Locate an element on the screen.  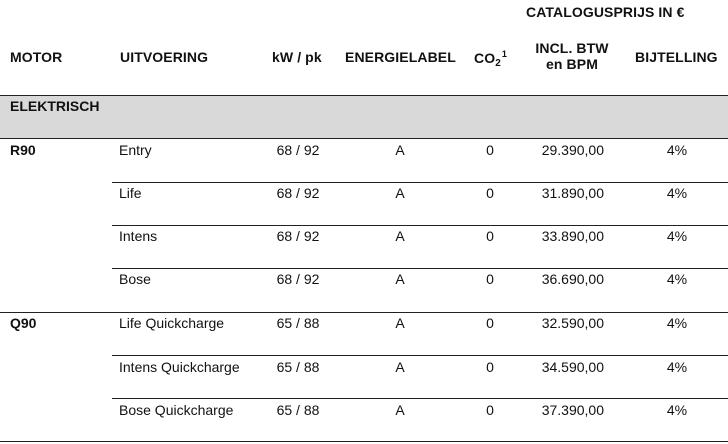
column-header-incl-btw-bpm: INCL. BTW en BPM is located at coordinates (572, 56).